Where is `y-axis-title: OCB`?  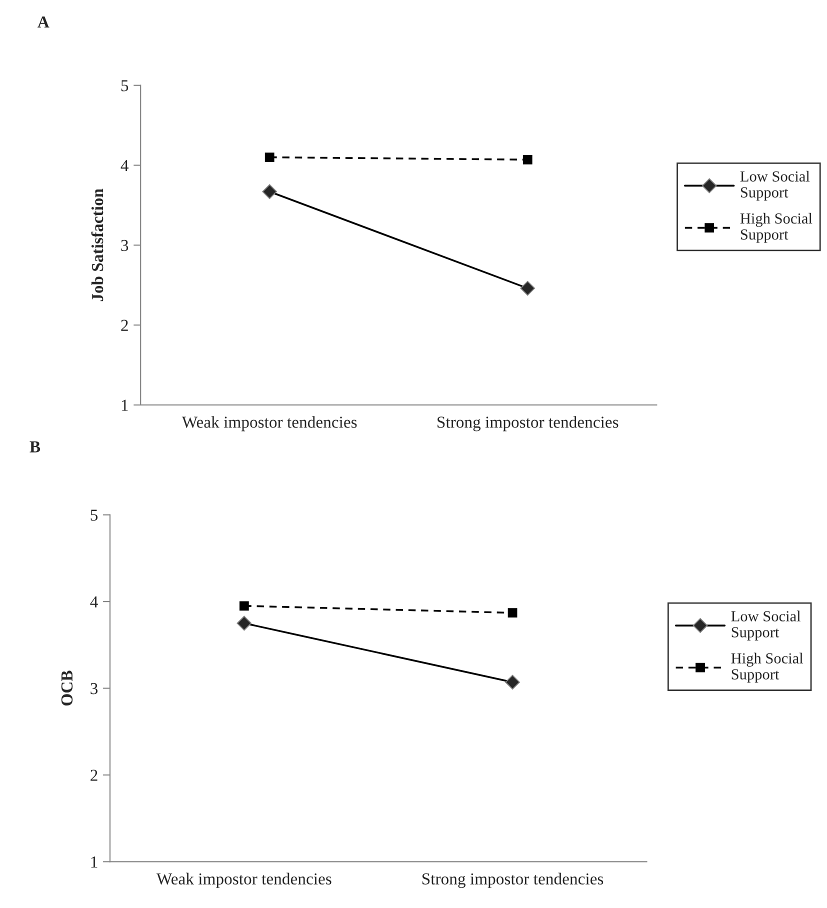
y-axis-title: OCB is located at coordinates (67, 688).